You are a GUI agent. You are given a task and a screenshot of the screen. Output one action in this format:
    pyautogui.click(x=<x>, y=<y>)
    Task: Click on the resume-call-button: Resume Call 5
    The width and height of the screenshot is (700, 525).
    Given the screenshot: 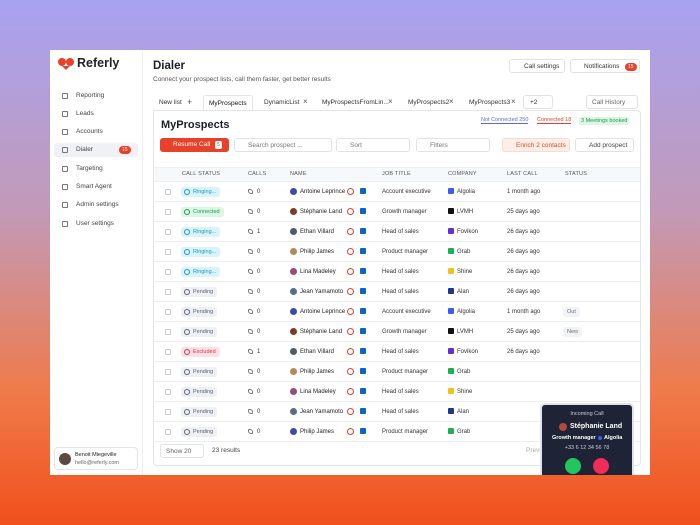 What is the action you would take?
    pyautogui.click(x=194, y=145)
    